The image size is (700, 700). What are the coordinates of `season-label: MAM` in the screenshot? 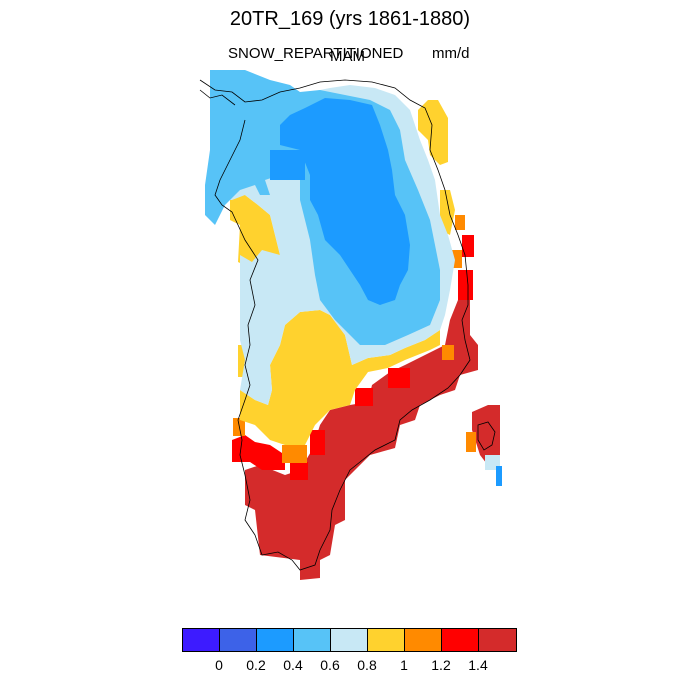 It's located at (347, 56).